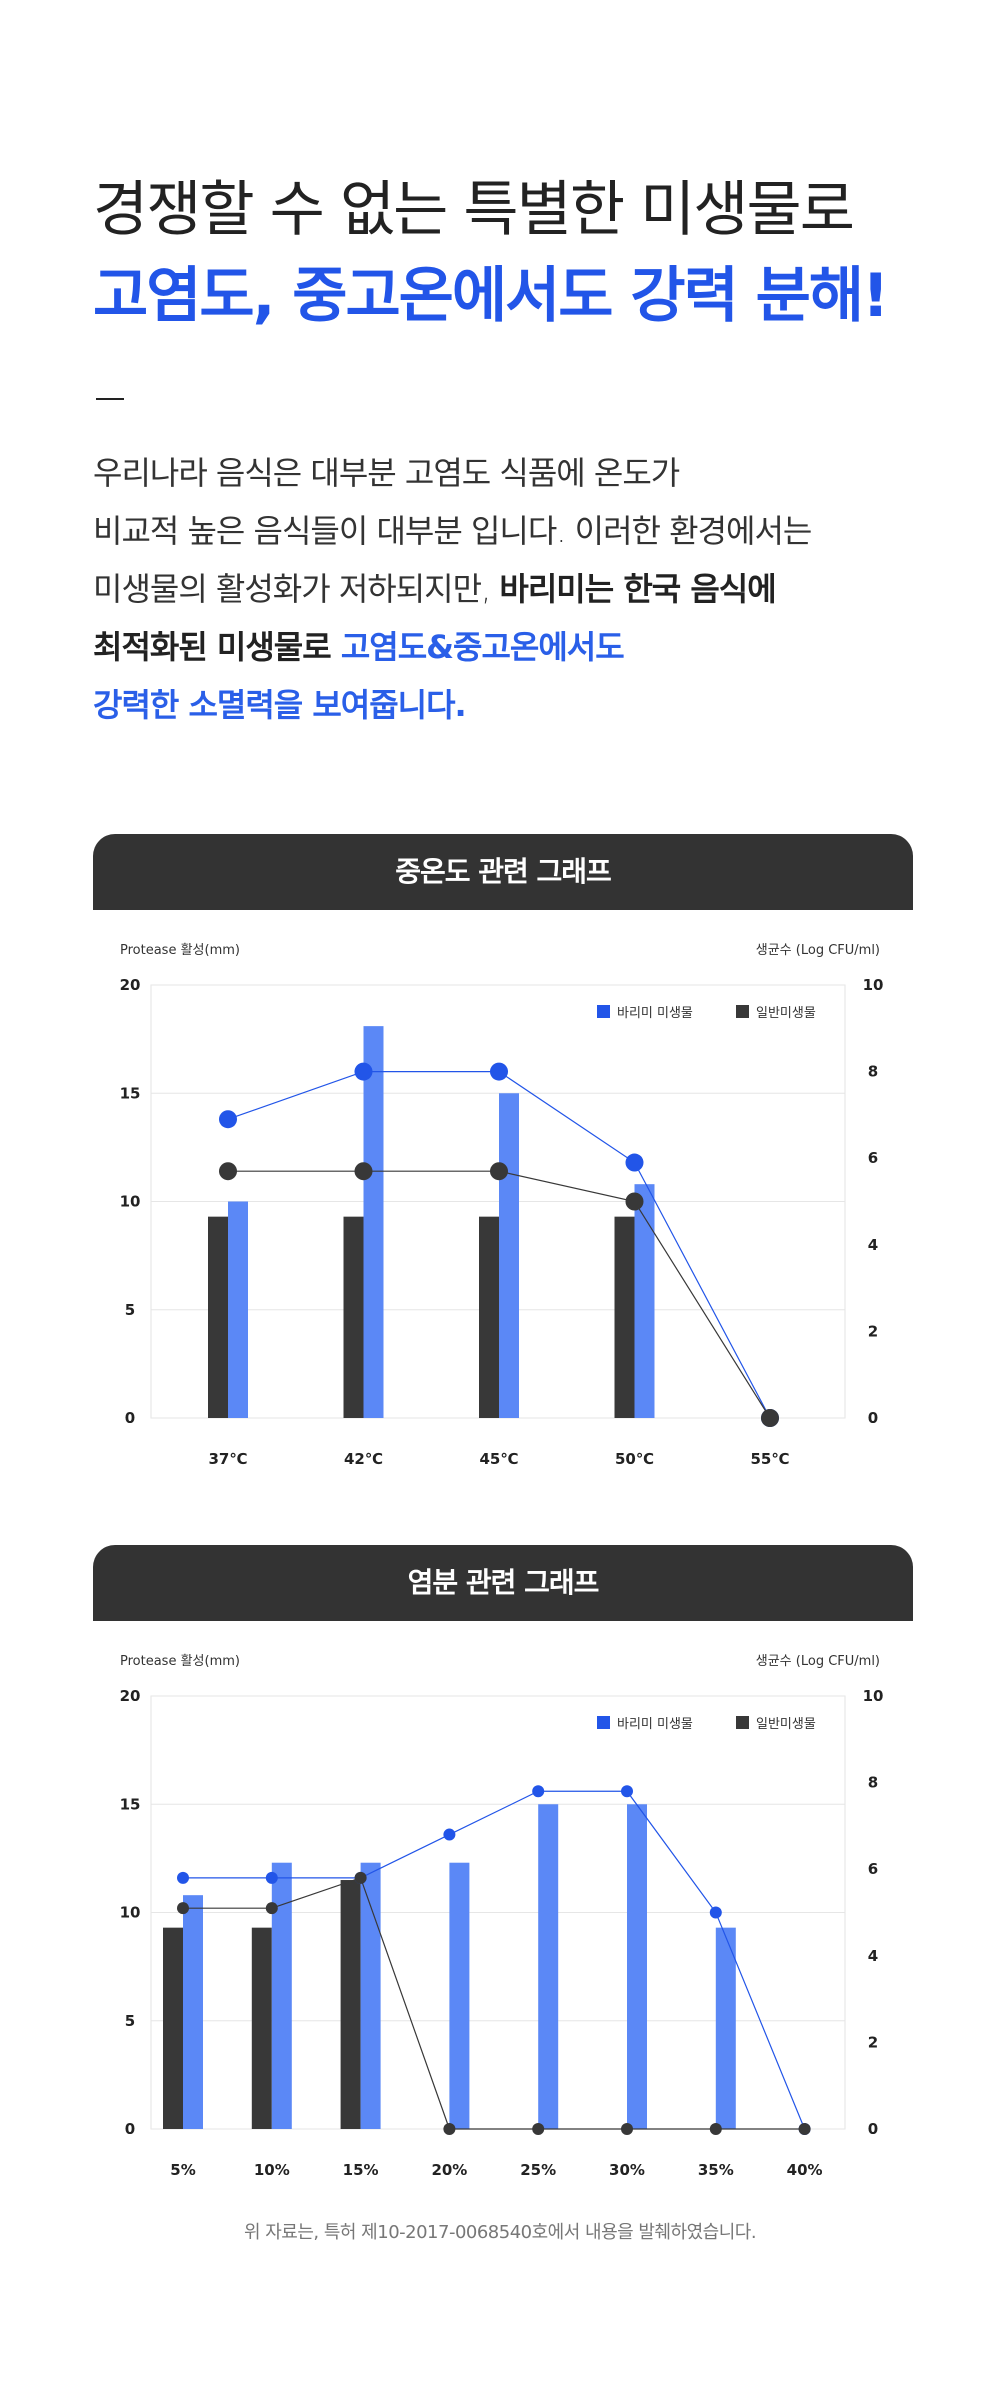 This screenshot has width=1000, height=2383. Describe the element at coordinates (227, 1459) in the screenshot. I see `x-tick-label: 37℃` at that location.